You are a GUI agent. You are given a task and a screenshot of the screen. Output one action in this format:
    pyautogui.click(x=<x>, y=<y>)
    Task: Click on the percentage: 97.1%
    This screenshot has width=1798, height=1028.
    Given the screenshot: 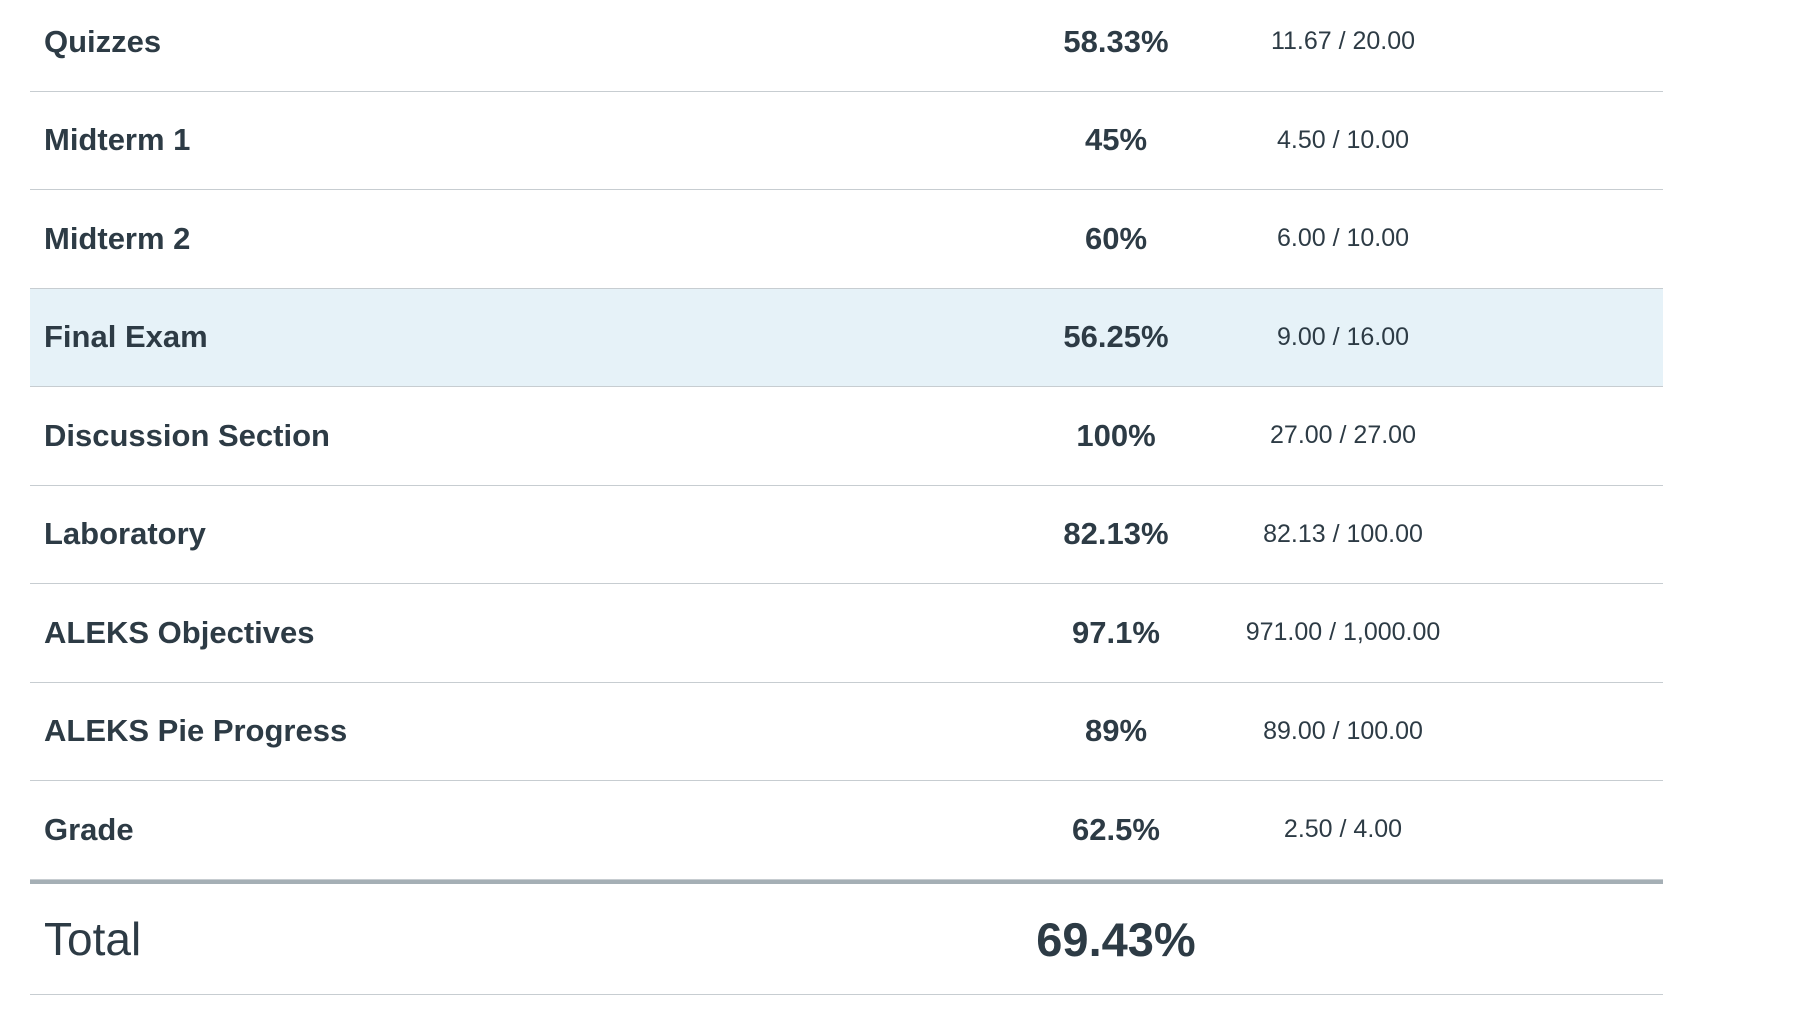 What is the action you would take?
    pyautogui.click(x=1116, y=632)
    